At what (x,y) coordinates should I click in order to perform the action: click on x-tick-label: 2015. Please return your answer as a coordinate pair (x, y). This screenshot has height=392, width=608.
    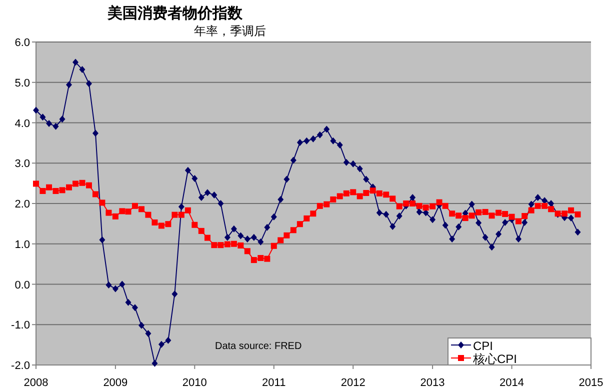
    Looking at the image, I should click on (591, 383).